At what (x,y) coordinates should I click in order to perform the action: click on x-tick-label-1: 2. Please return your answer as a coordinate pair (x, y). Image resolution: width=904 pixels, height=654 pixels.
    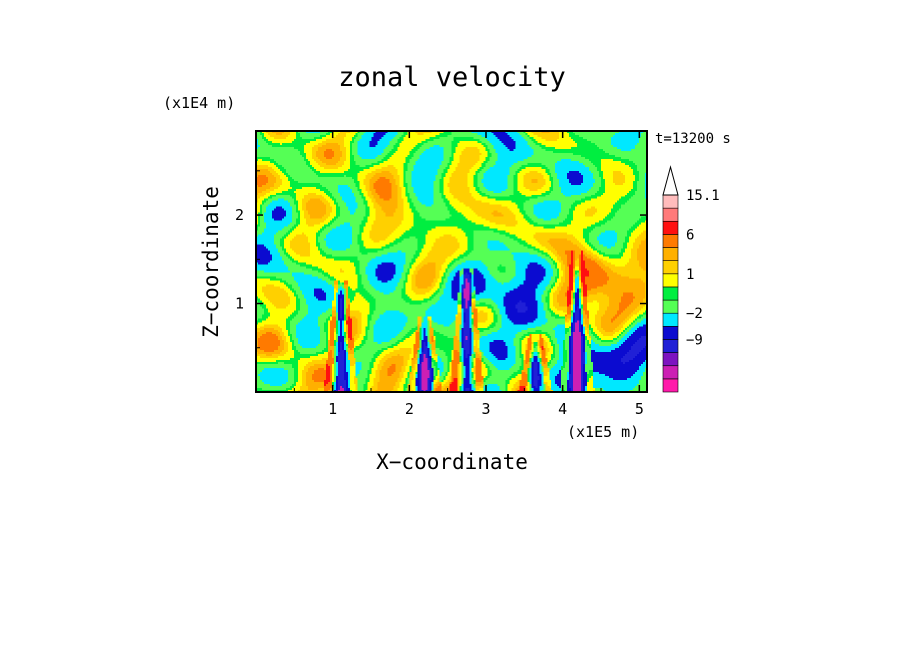
    Looking at the image, I should click on (409, 409).